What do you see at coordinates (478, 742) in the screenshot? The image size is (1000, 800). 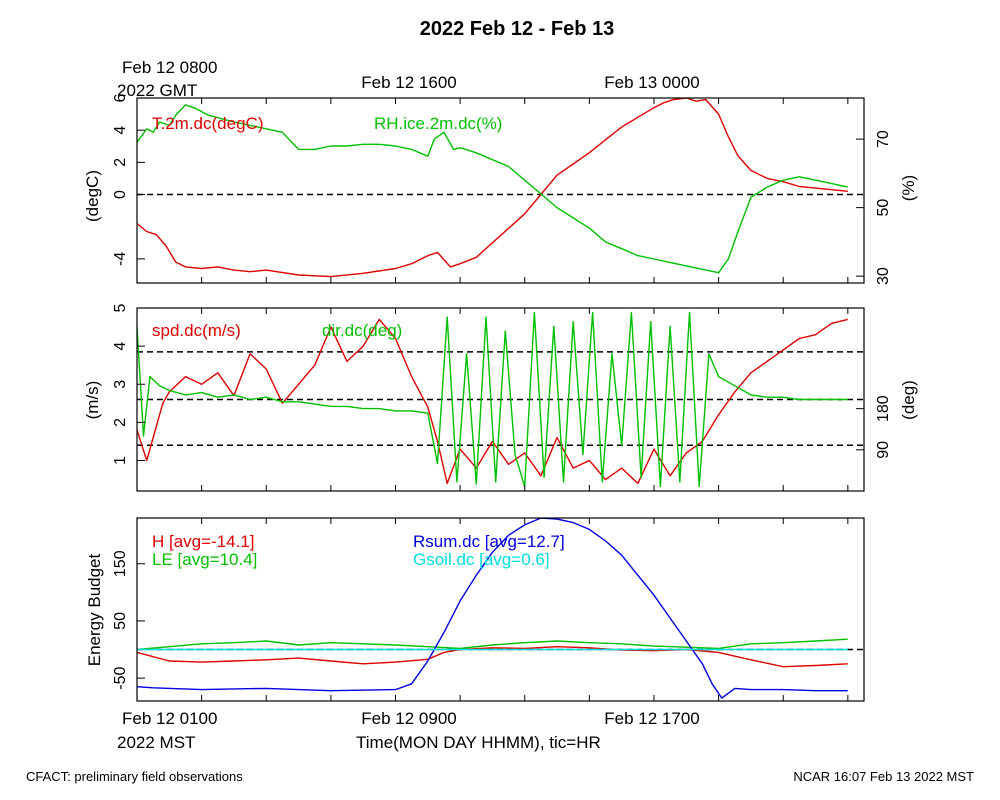 I see `xaxis-title: Time(MON DAY HHMM), tic=HR` at bounding box center [478, 742].